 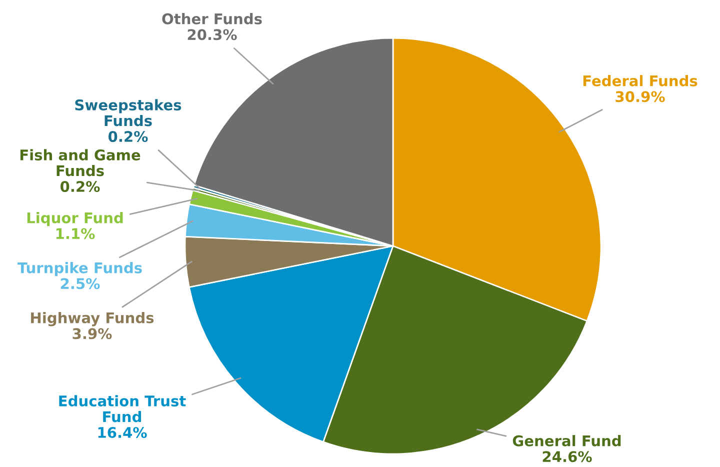 What do you see at coordinates (92, 334) in the screenshot?
I see `data-label: 3.9%` at bounding box center [92, 334].